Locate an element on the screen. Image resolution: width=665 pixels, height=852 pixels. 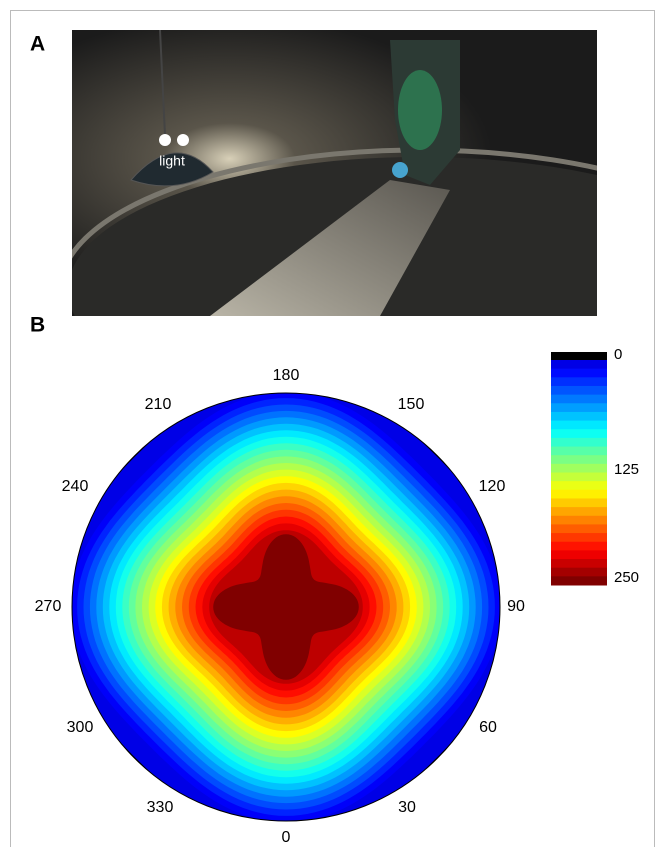
angle-label: 300 is located at coordinates (80, 727).